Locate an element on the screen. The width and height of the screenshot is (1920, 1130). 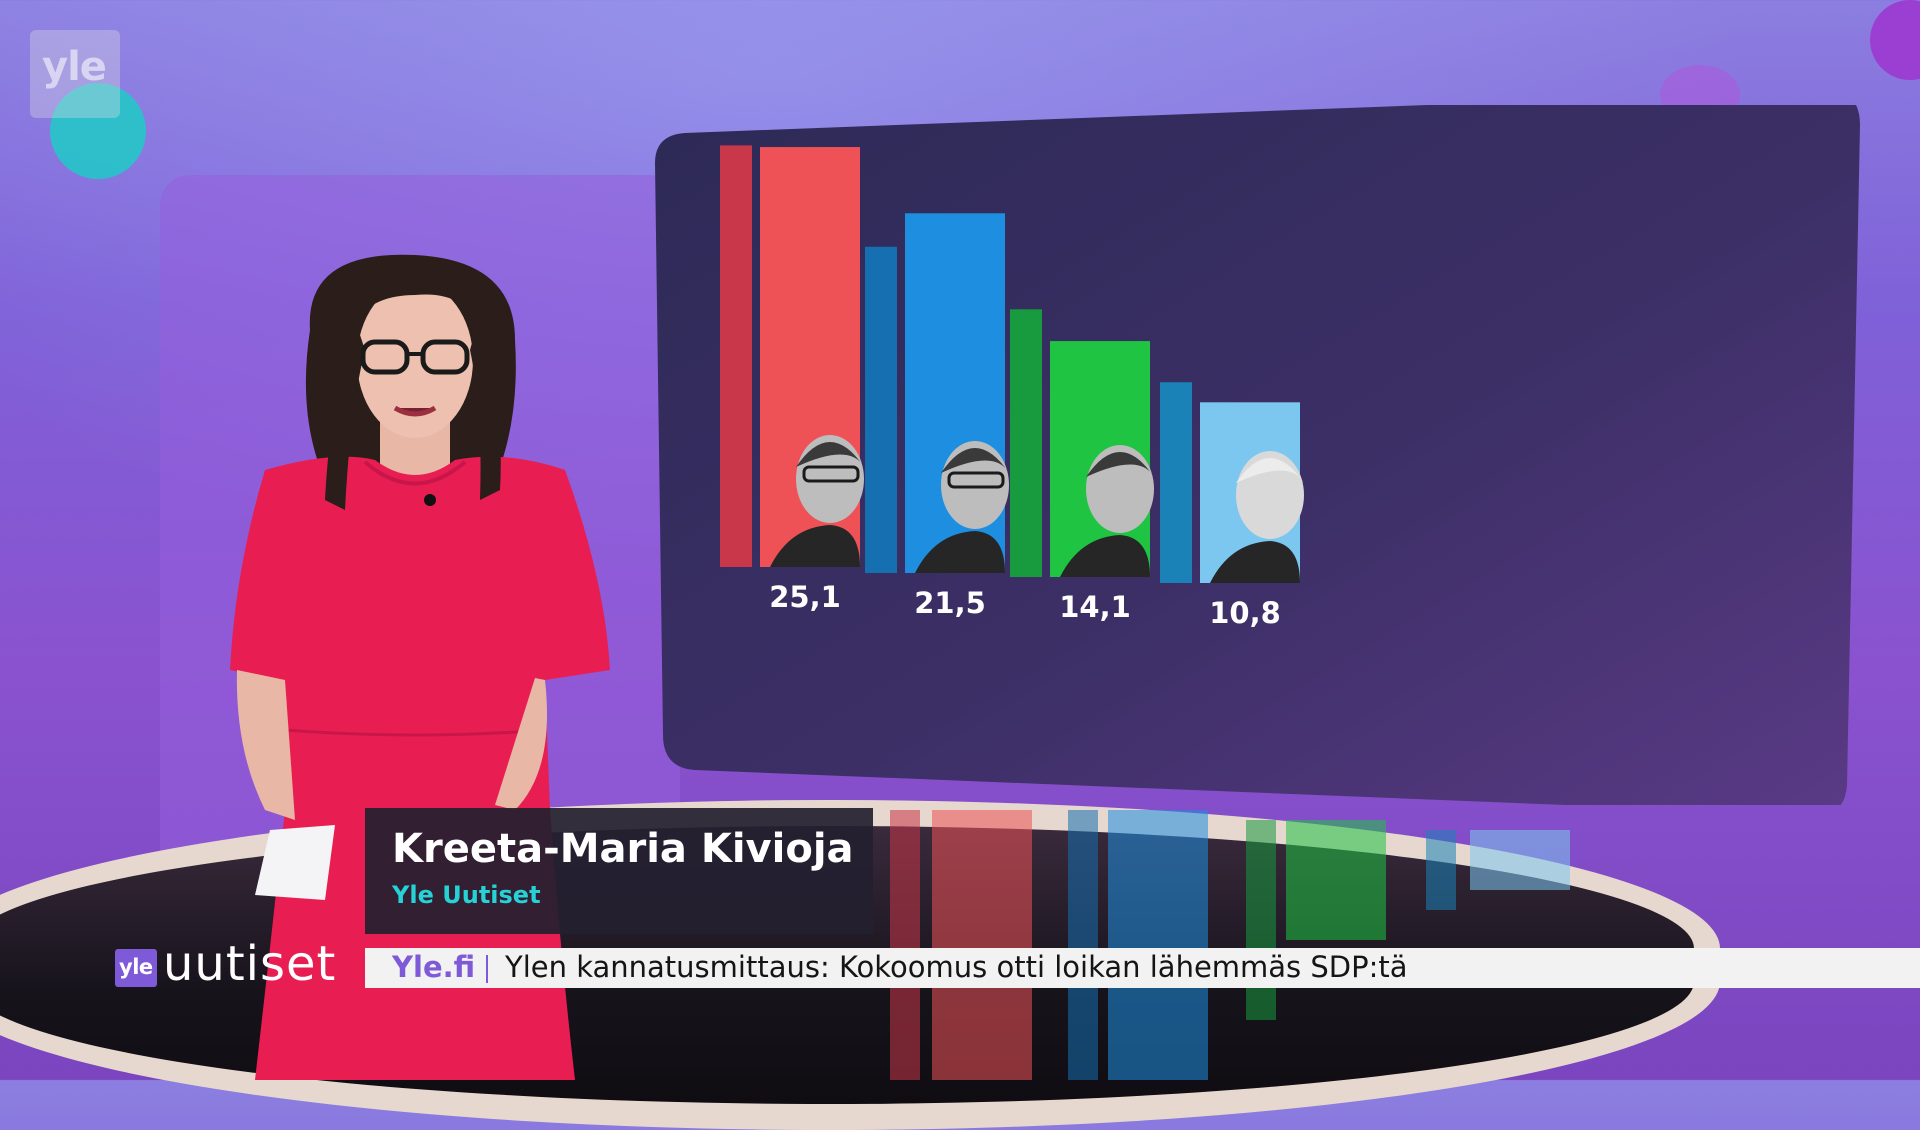
bar-value-label-4: 10,8 is located at coordinates (1245, 613).